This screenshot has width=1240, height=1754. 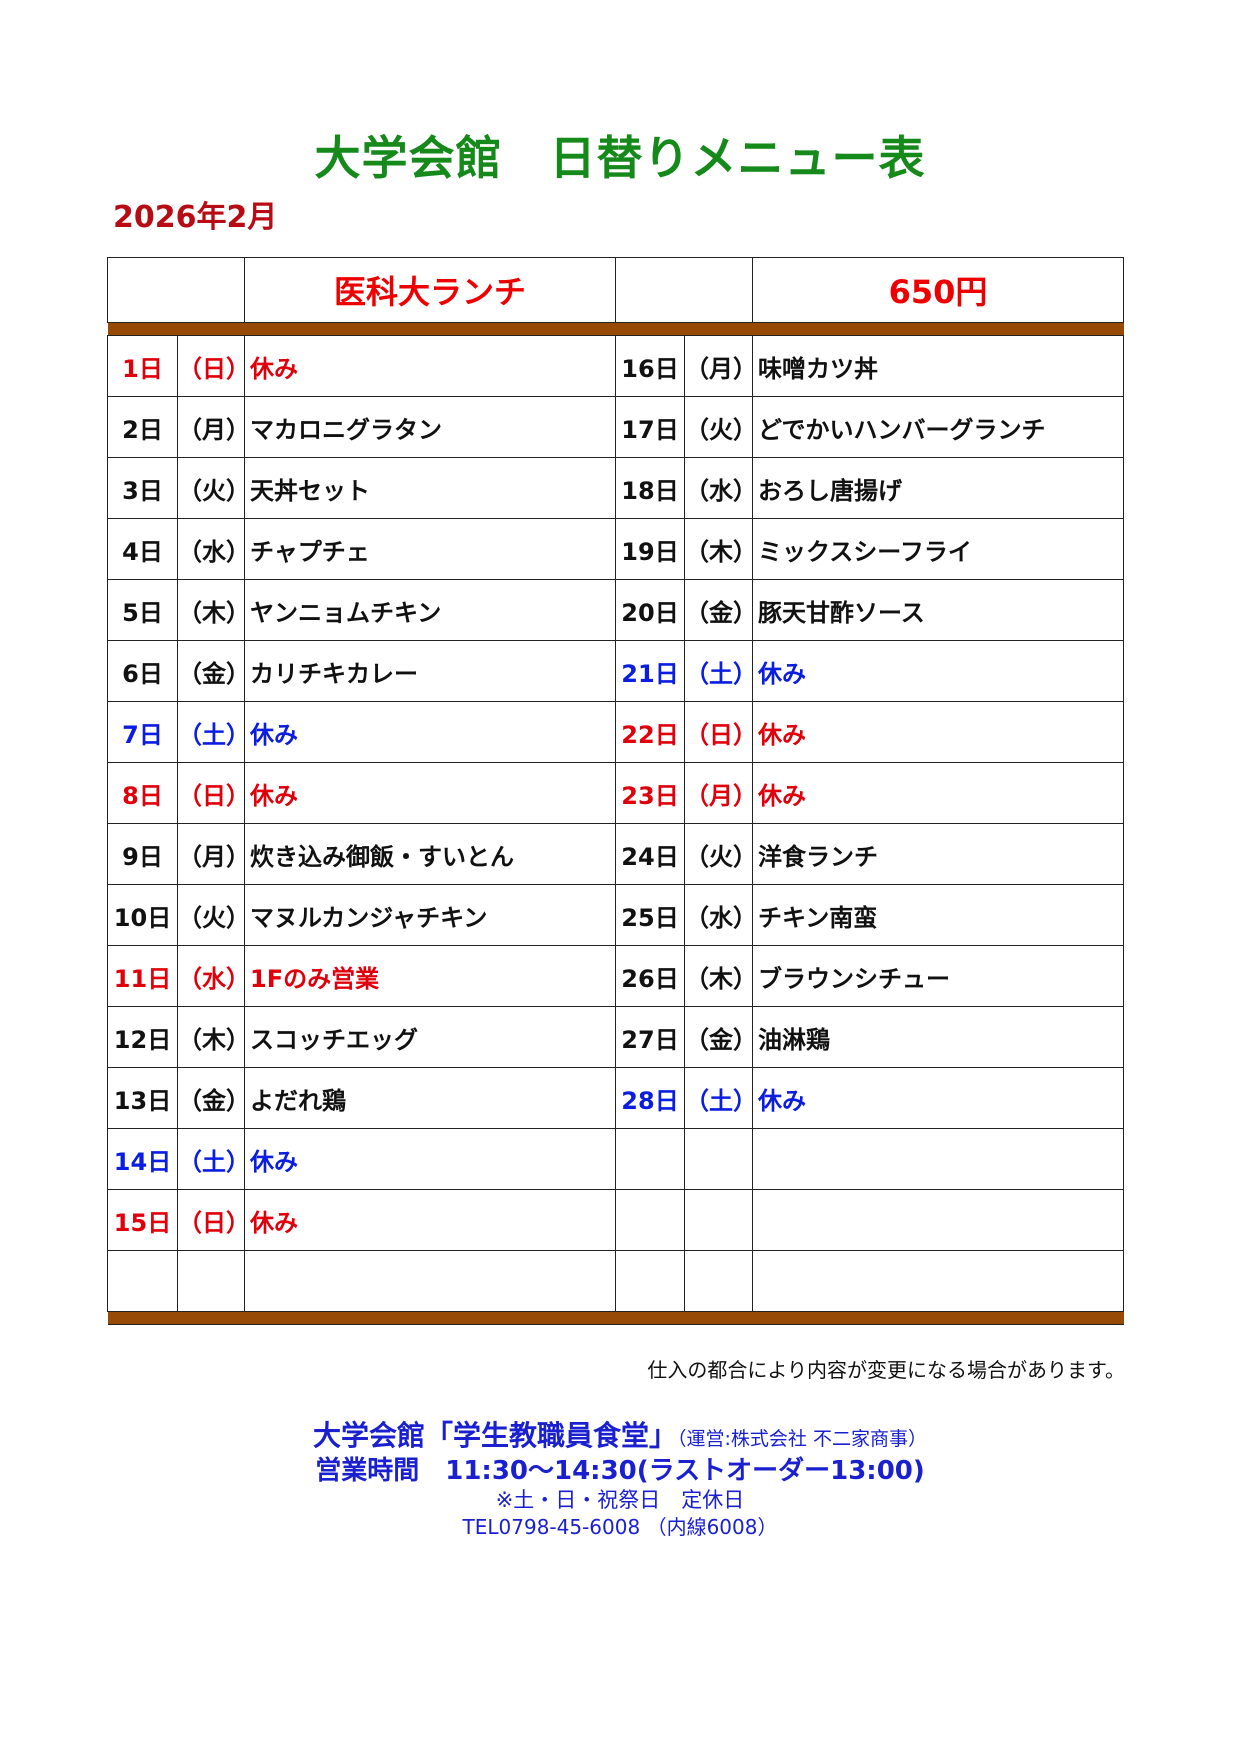 I want to click on day-cell: 13日, so click(x=142, y=1098).